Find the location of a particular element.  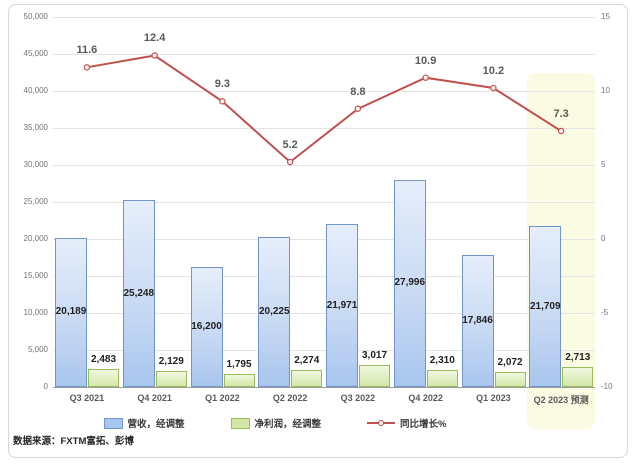

right-axis-tick: -10 is located at coordinates (607, 386).